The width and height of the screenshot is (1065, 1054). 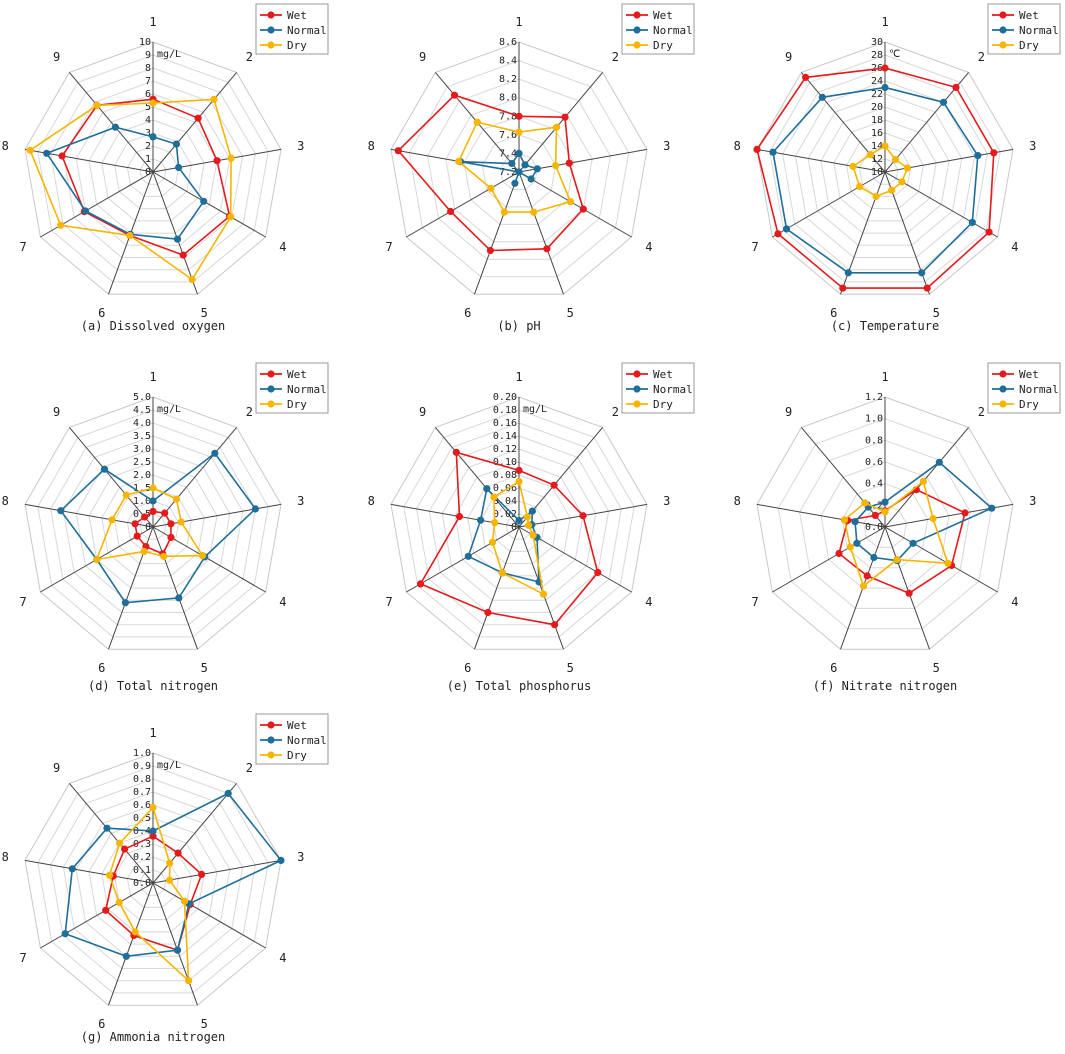 What do you see at coordinates (508, 42) in the screenshot?
I see `tick-label: 8.6` at bounding box center [508, 42].